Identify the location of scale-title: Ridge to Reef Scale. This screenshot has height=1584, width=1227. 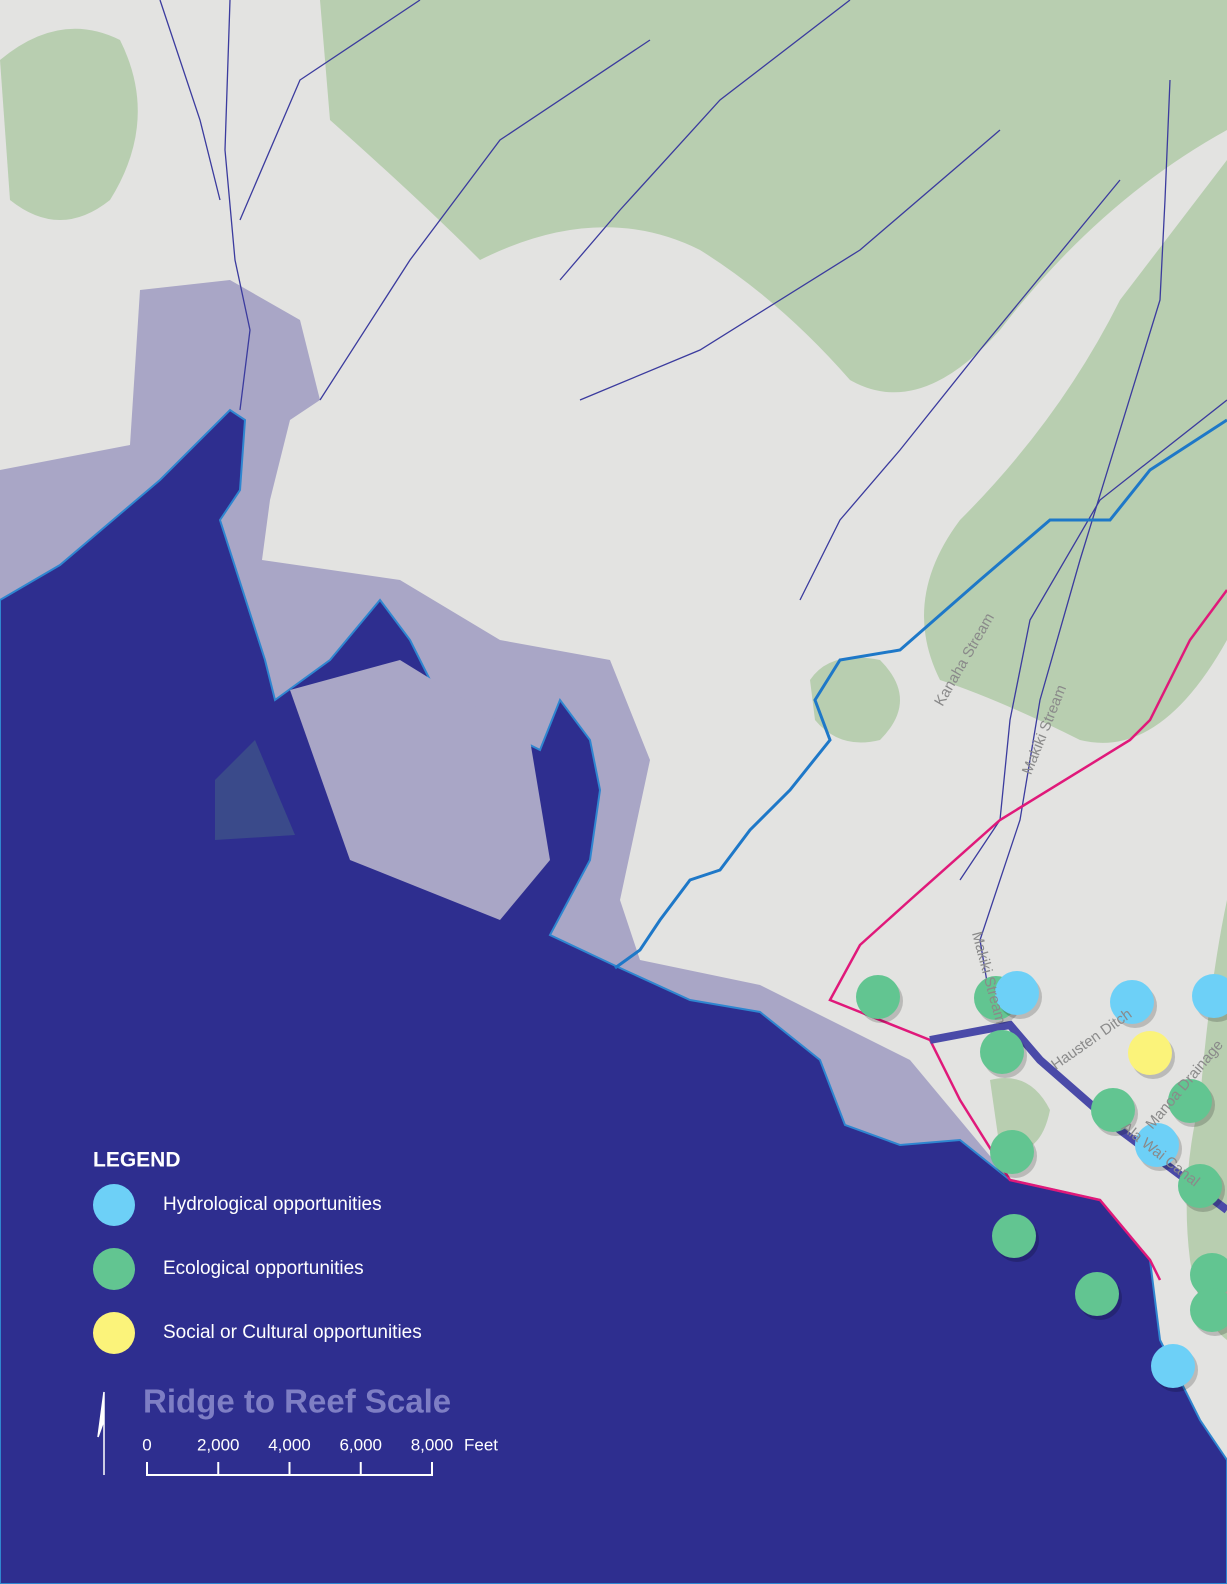
(297, 1401).